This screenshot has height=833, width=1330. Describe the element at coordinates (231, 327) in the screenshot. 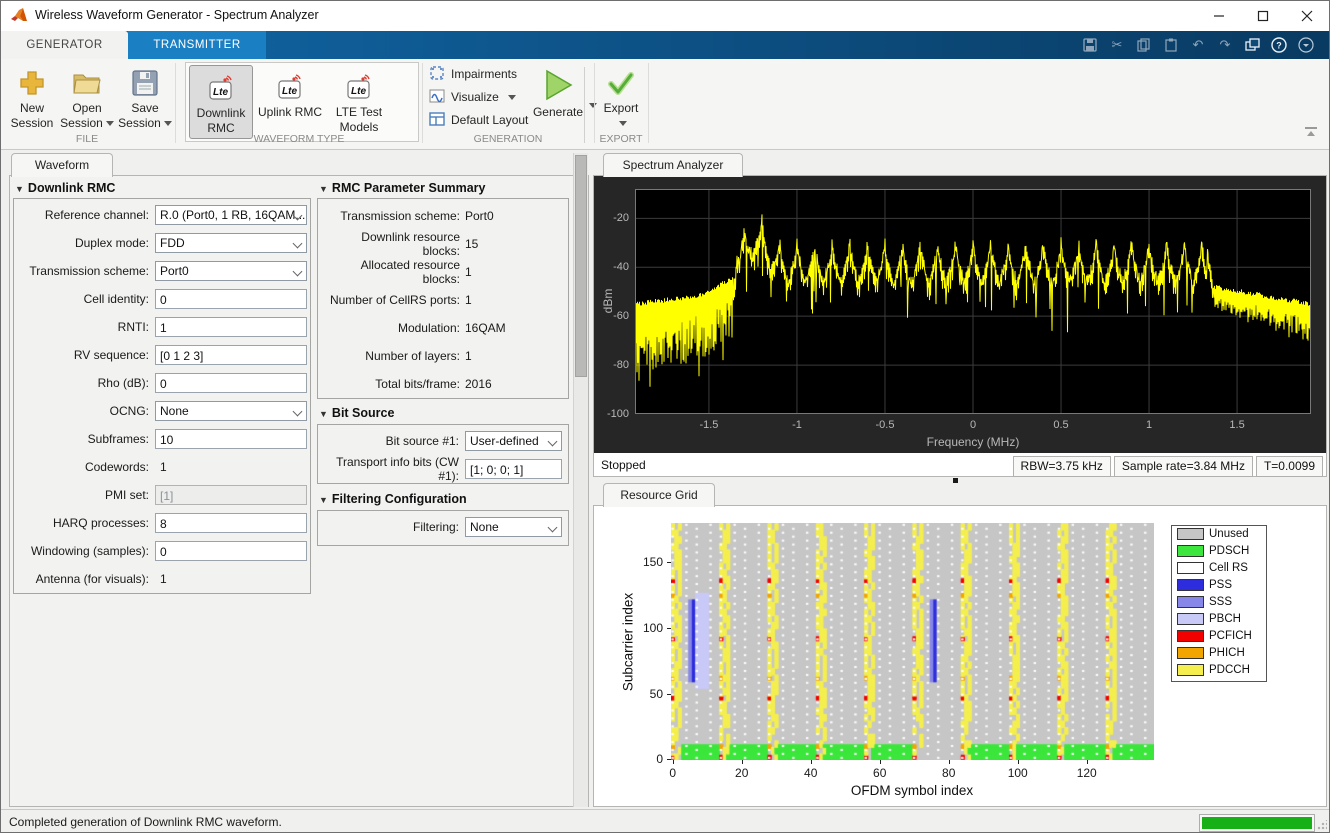

I see `input-rnti-: 1` at that location.